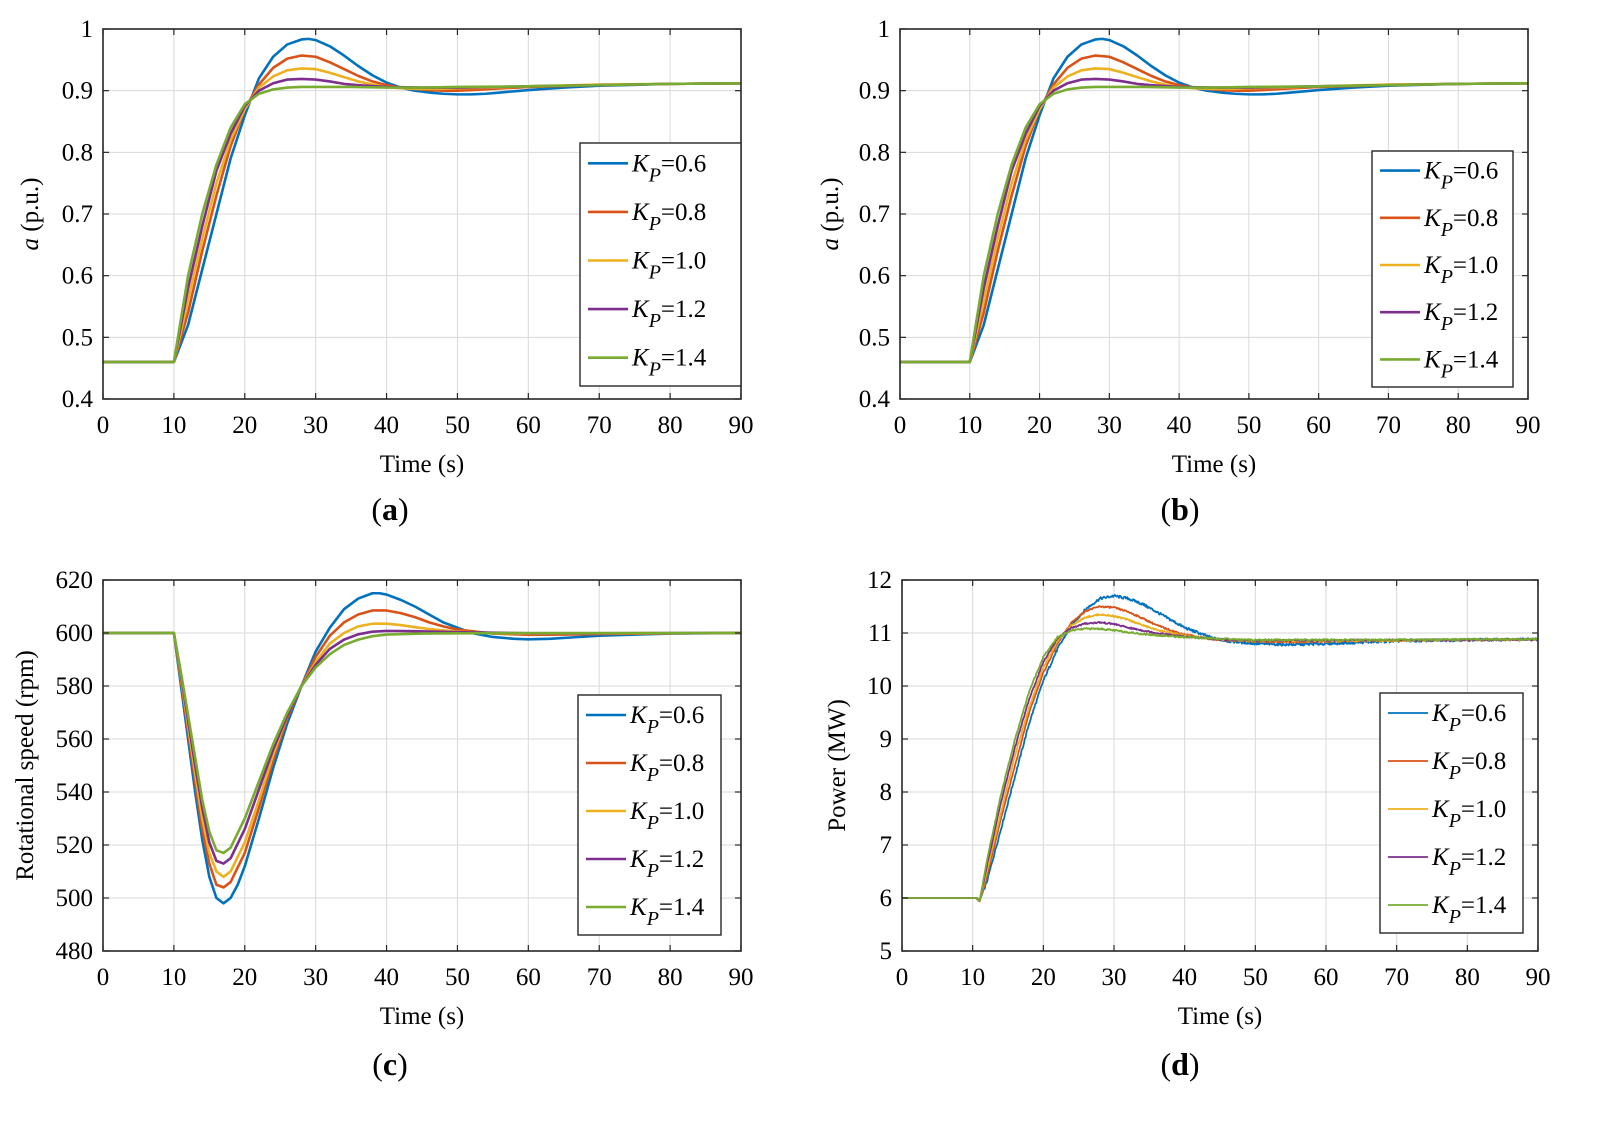  What do you see at coordinates (880, 633) in the screenshot?
I see `y-tick-label: 11` at bounding box center [880, 633].